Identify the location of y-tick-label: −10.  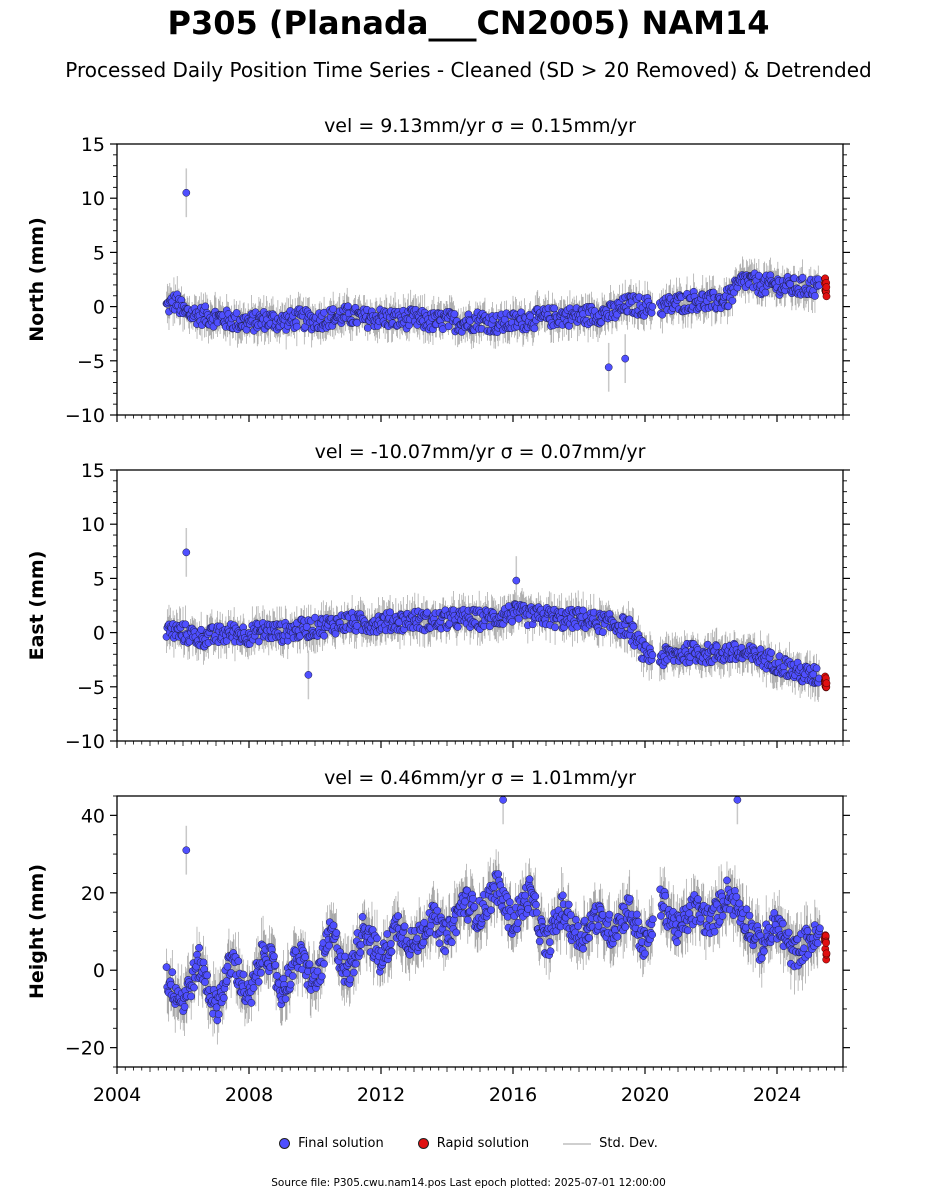
(85, 742).